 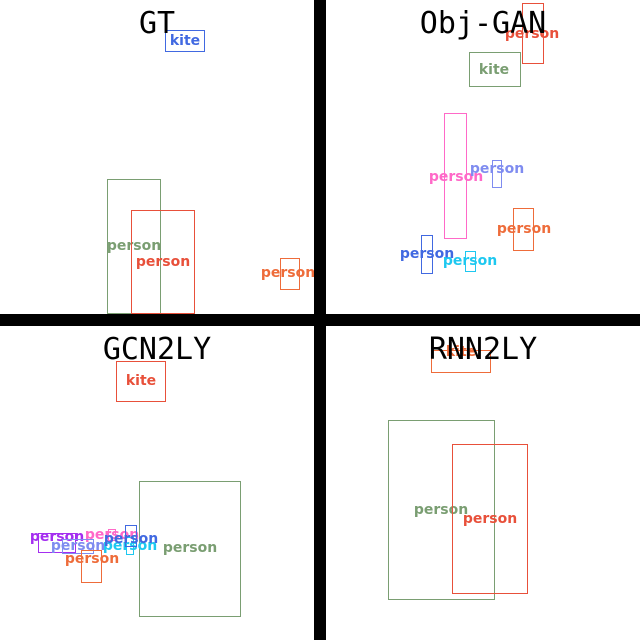 What do you see at coordinates (157, 349) in the screenshot?
I see `panel-title: GCN2LY` at bounding box center [157, 349].